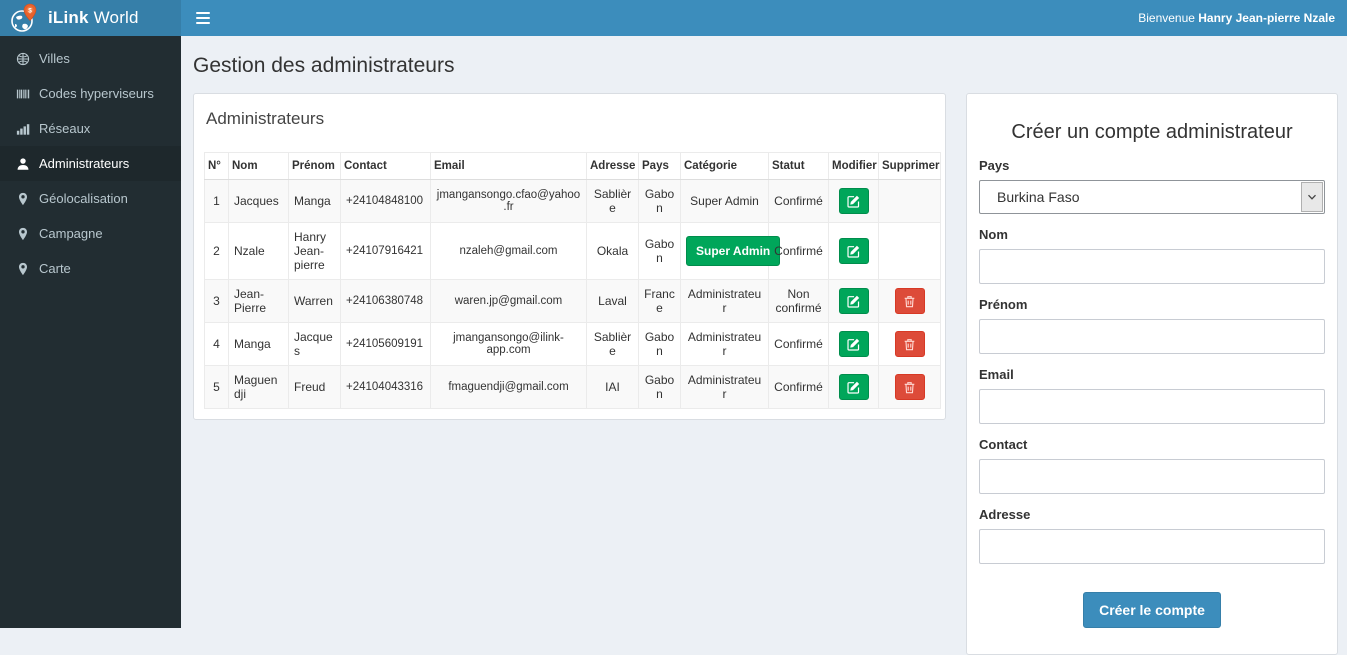  Describe the element at coordinates (1152, 546) in the screenshot. I see `adresse-field` at that location.